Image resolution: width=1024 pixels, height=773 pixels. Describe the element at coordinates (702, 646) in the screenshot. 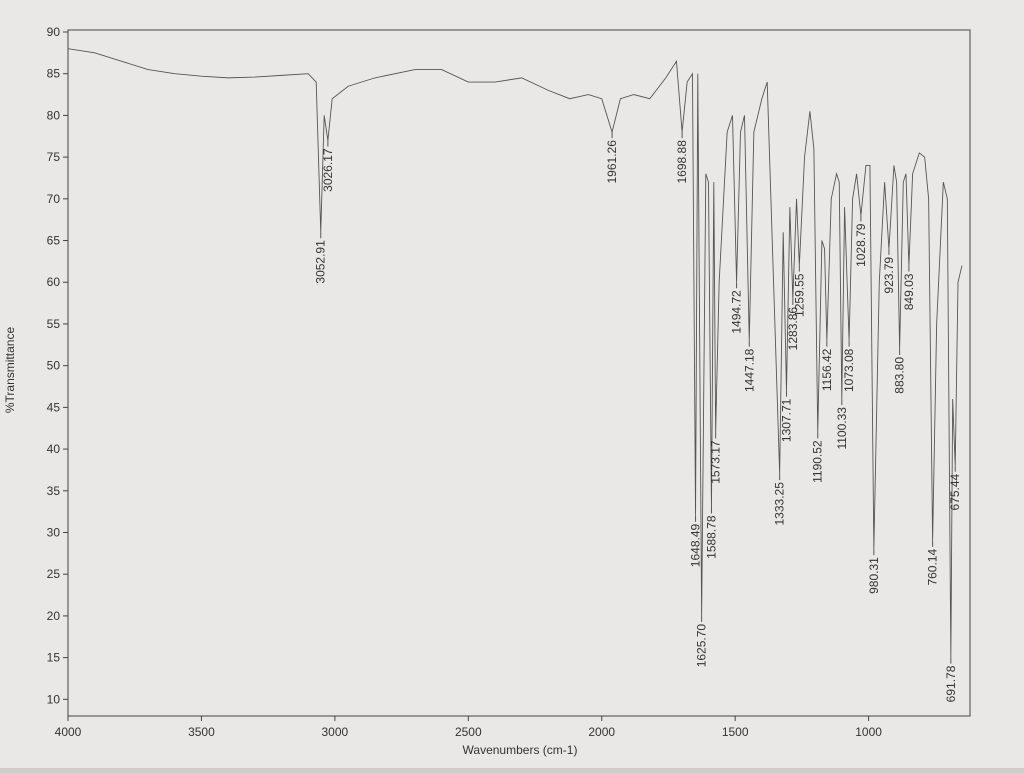

I see `peak-label: 1625.70` at that location.